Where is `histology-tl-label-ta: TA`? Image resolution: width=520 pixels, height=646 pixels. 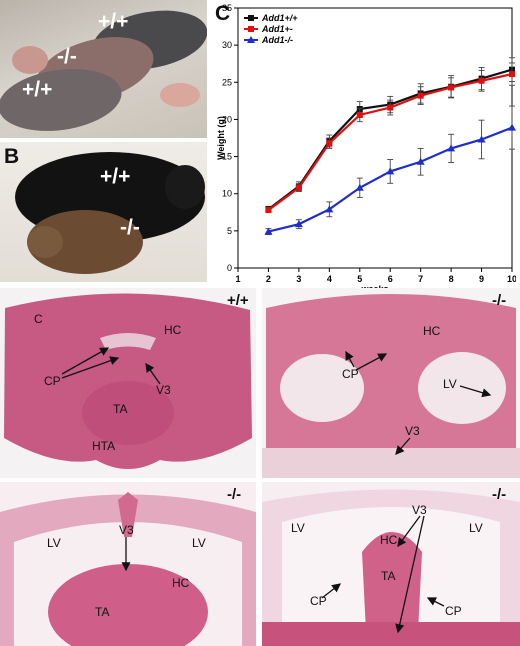
histology-tl-label-ta: TA is located at coordinates (120, 409).